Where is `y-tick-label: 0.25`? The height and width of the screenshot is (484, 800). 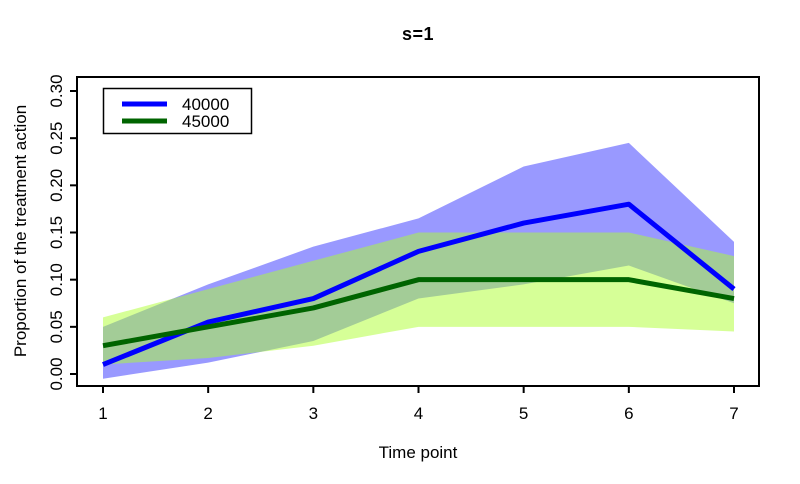 y-tick-label: 0.25 is located at coordinates (56, 138).